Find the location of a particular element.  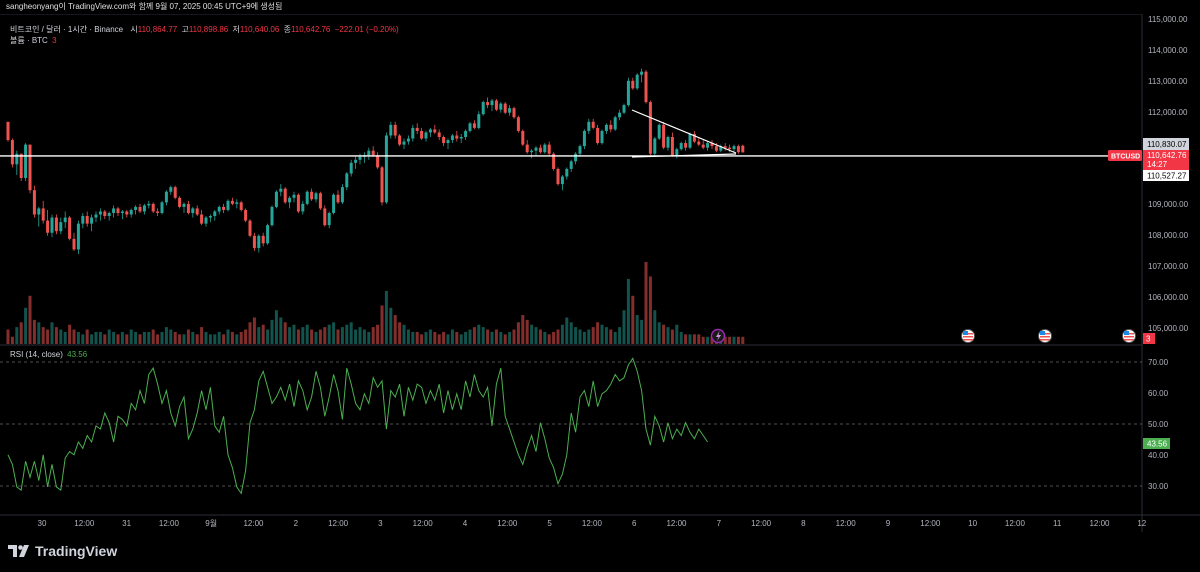

price-tick: 114,000.00 is located at coordinates (1168, 50).